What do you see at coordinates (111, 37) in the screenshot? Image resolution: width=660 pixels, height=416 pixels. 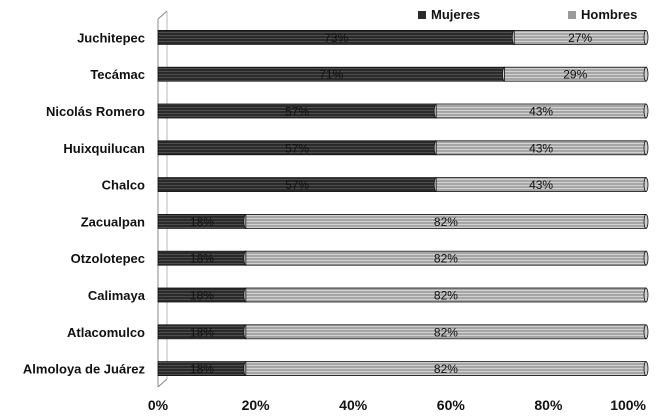 I see `category-label: Juchitepec` at bounding box center [111, 37].